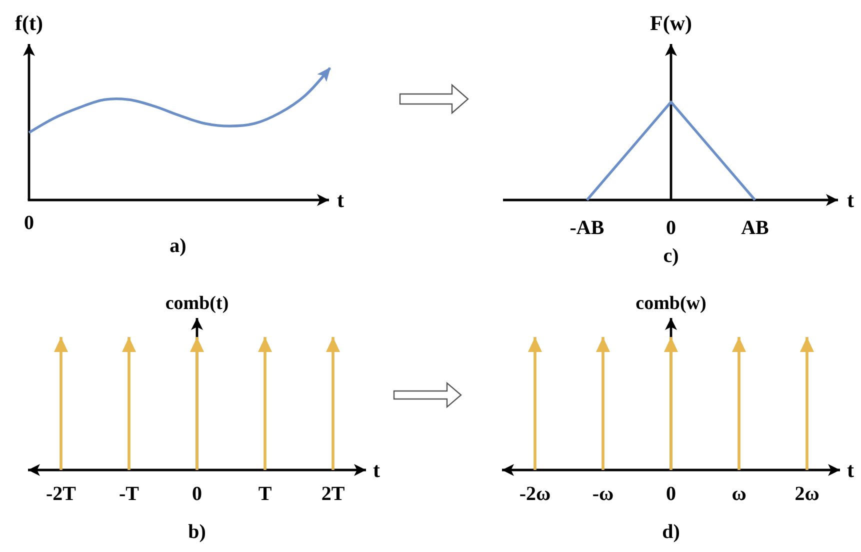  Describe the element at coordinates (197, 303) in the screenshot. I see `y-axis-title: comb(t)` at that location.